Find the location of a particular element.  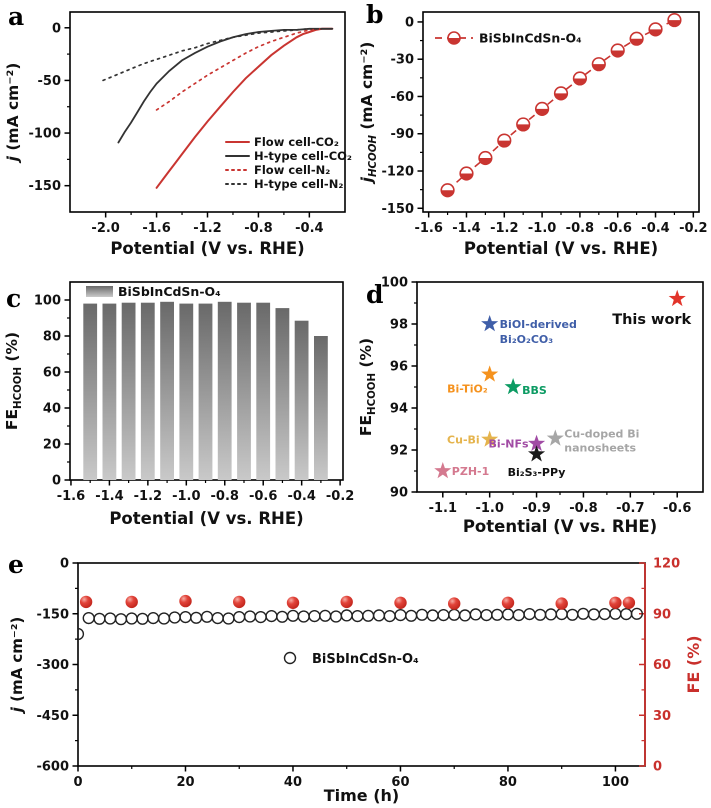

svg-text: -120 is located at coordinates (397, 172).